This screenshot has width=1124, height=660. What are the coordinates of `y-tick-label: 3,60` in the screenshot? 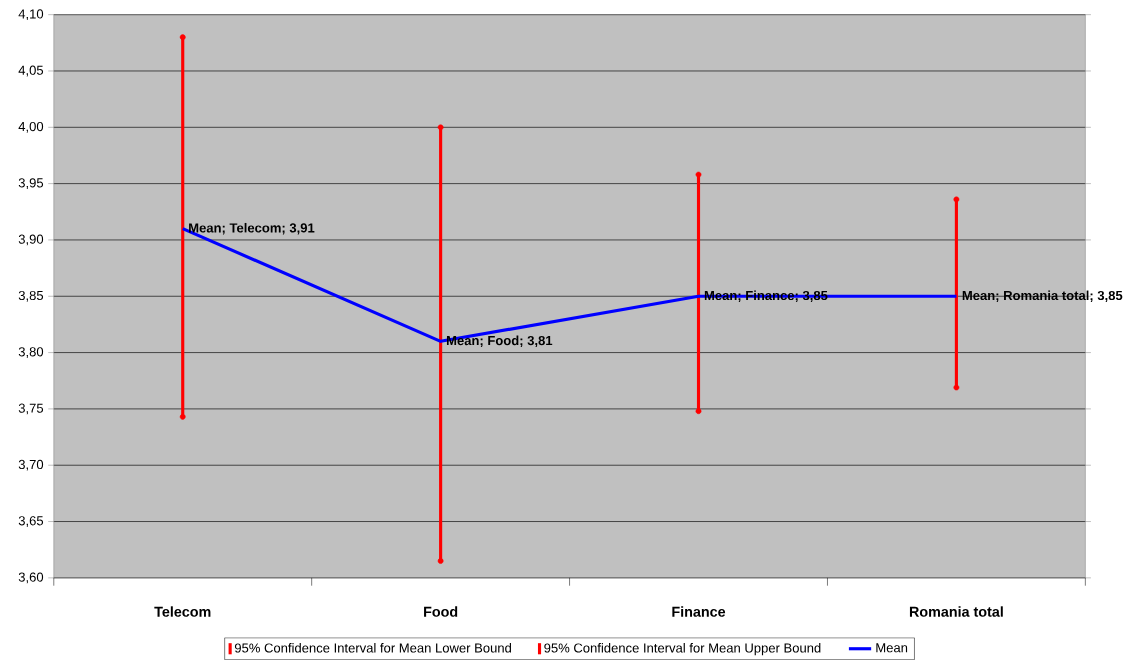 It's located at (31, 578).